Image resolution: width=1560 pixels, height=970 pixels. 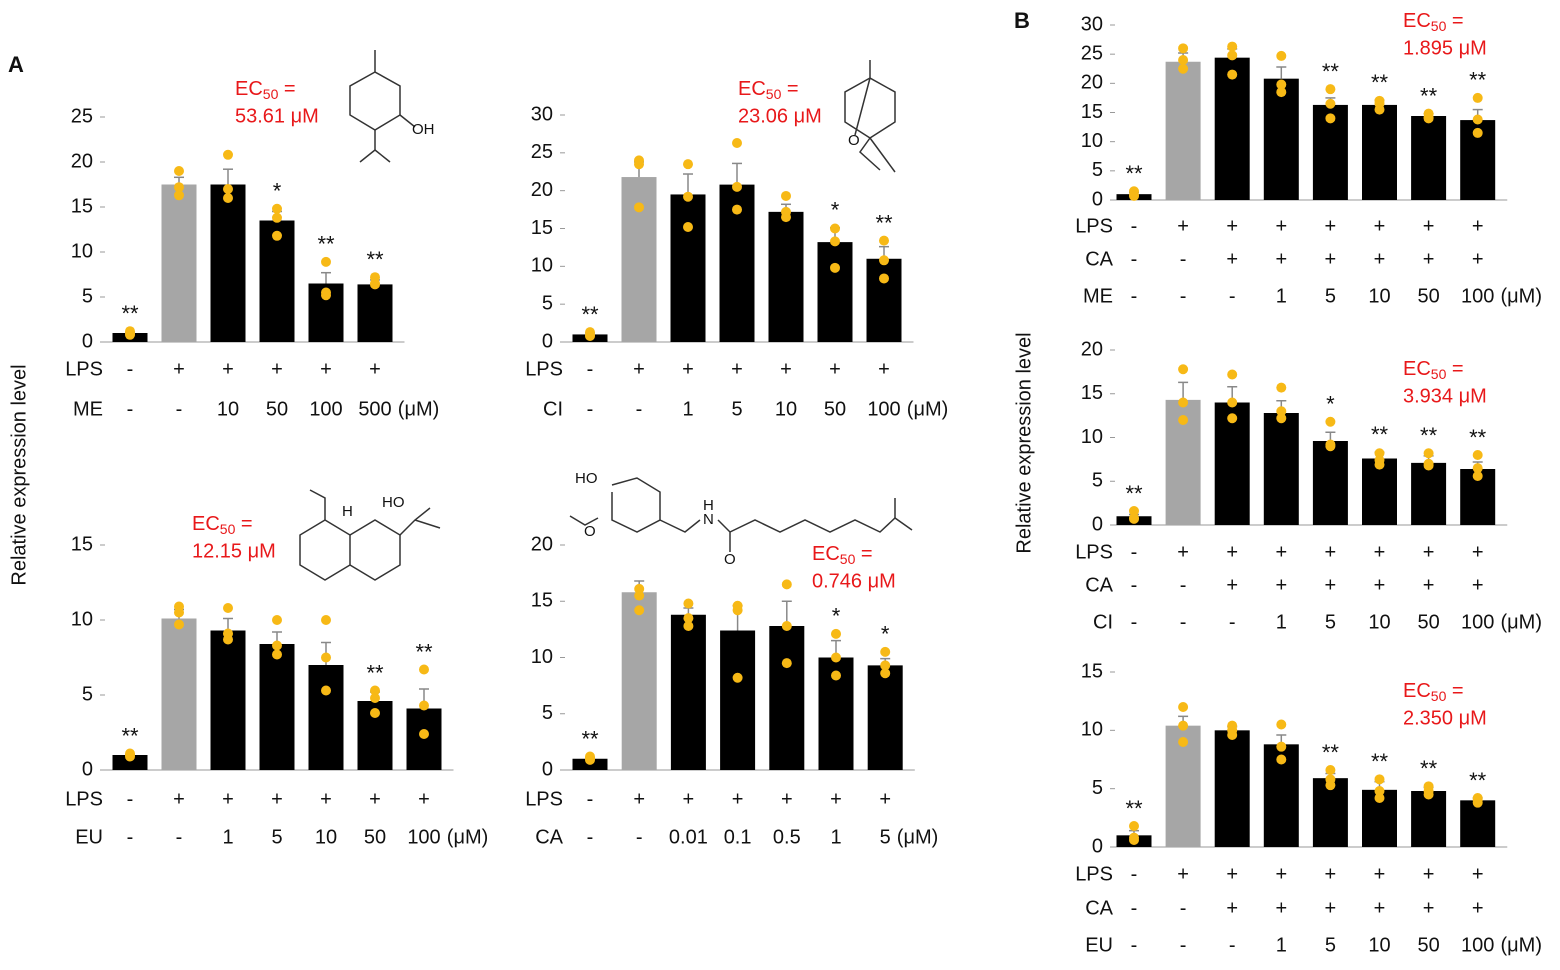 What do you see at coordinates (786, 409) in the screenshot?
I see `treatment-value: 10` at bounding box center [786, 409].